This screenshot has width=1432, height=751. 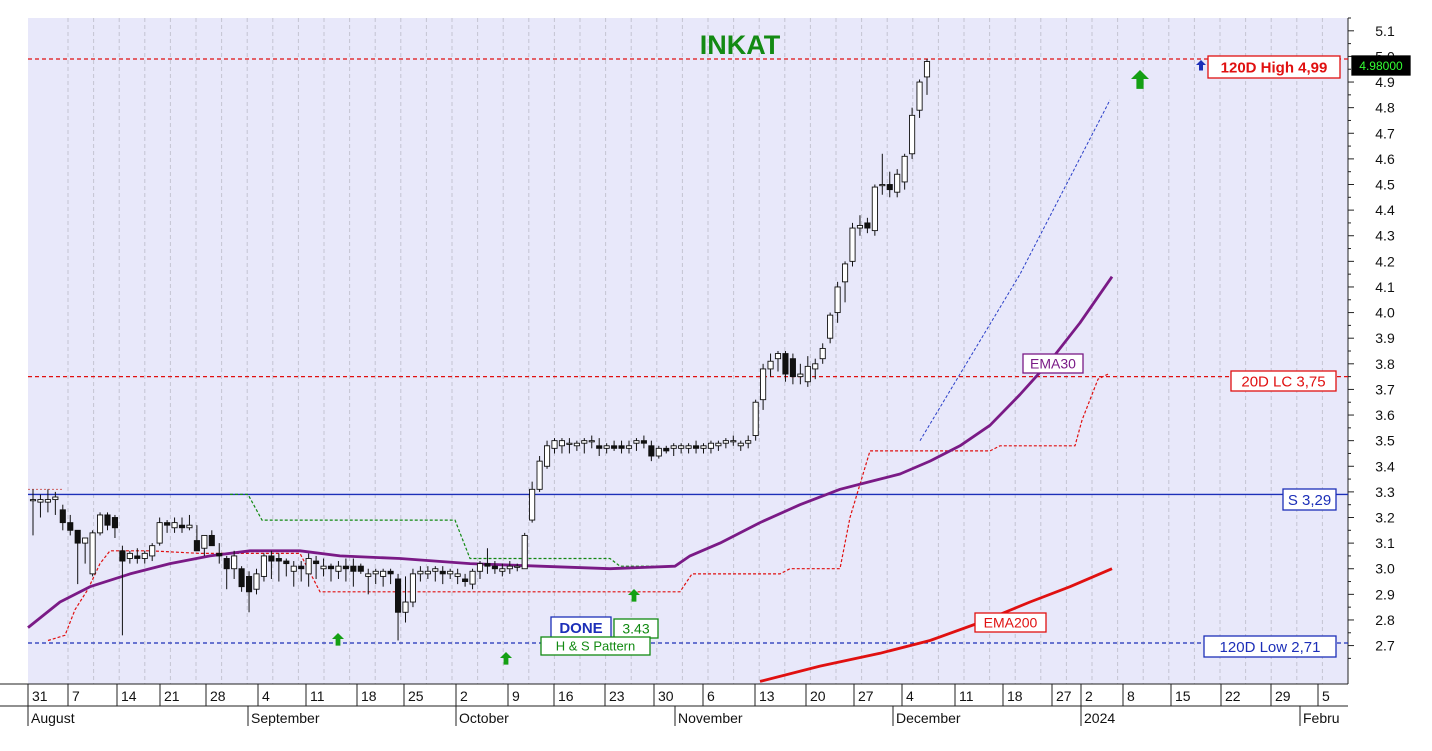 What do you see at coordinates (740, 45) in the screenshot?
I see `chart-title: INKAT` at bounding box center [740, 45].